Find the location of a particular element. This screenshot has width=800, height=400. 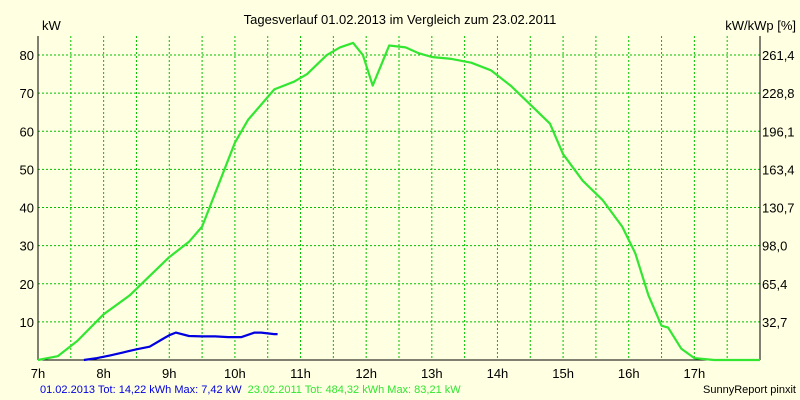

y-tick-label-right: 163,4 is located at coordinates (778, 169).